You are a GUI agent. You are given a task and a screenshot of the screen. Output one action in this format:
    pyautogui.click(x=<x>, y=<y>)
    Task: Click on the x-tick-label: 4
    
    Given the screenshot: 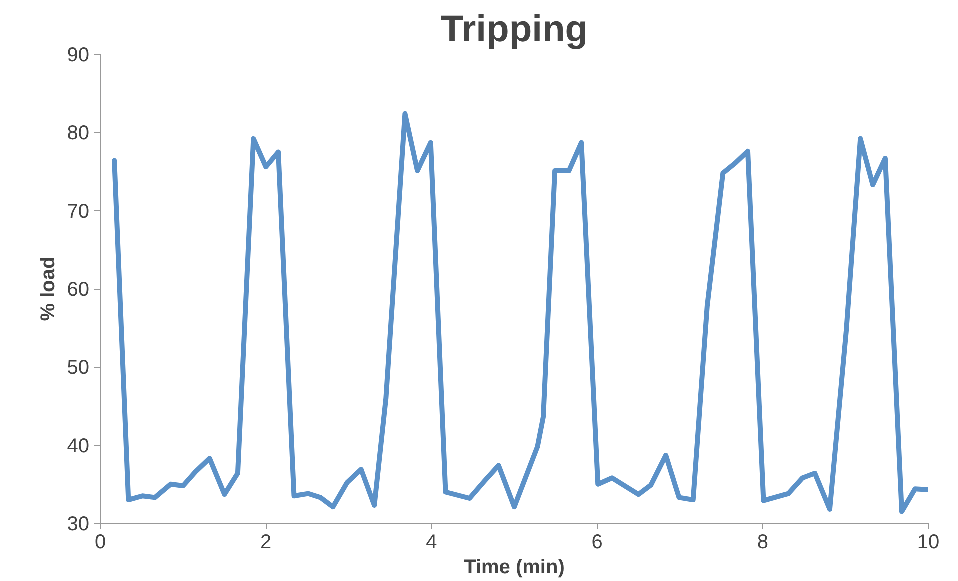 What is the action you would take?
    pyautogui.click(x=432, y=543)
    